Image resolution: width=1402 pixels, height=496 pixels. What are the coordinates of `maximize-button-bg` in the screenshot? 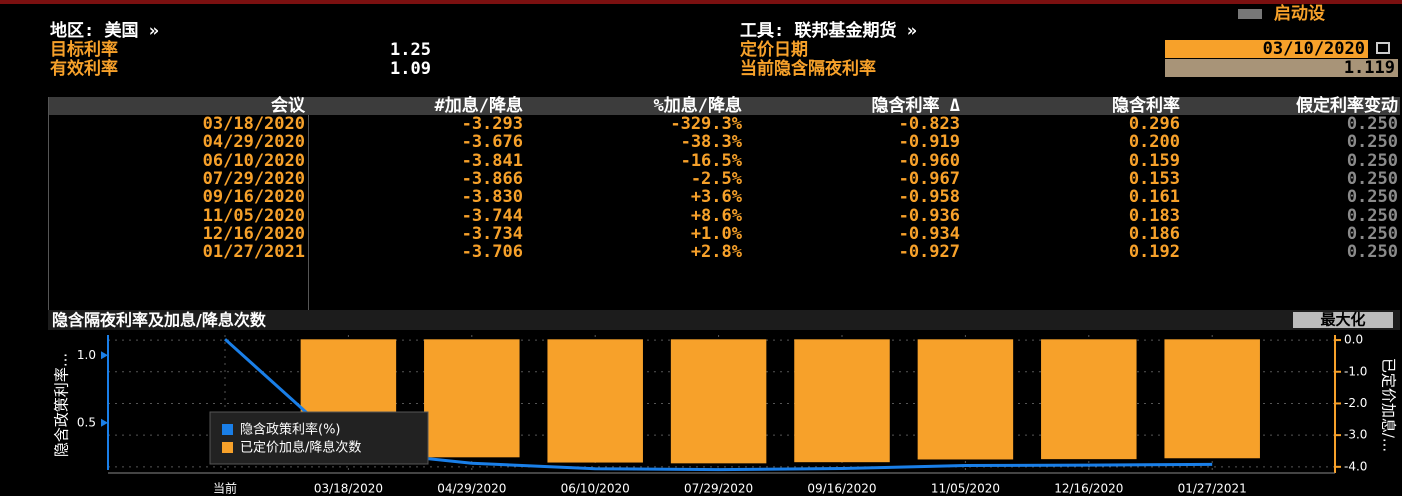 It's located at (1343, 320).